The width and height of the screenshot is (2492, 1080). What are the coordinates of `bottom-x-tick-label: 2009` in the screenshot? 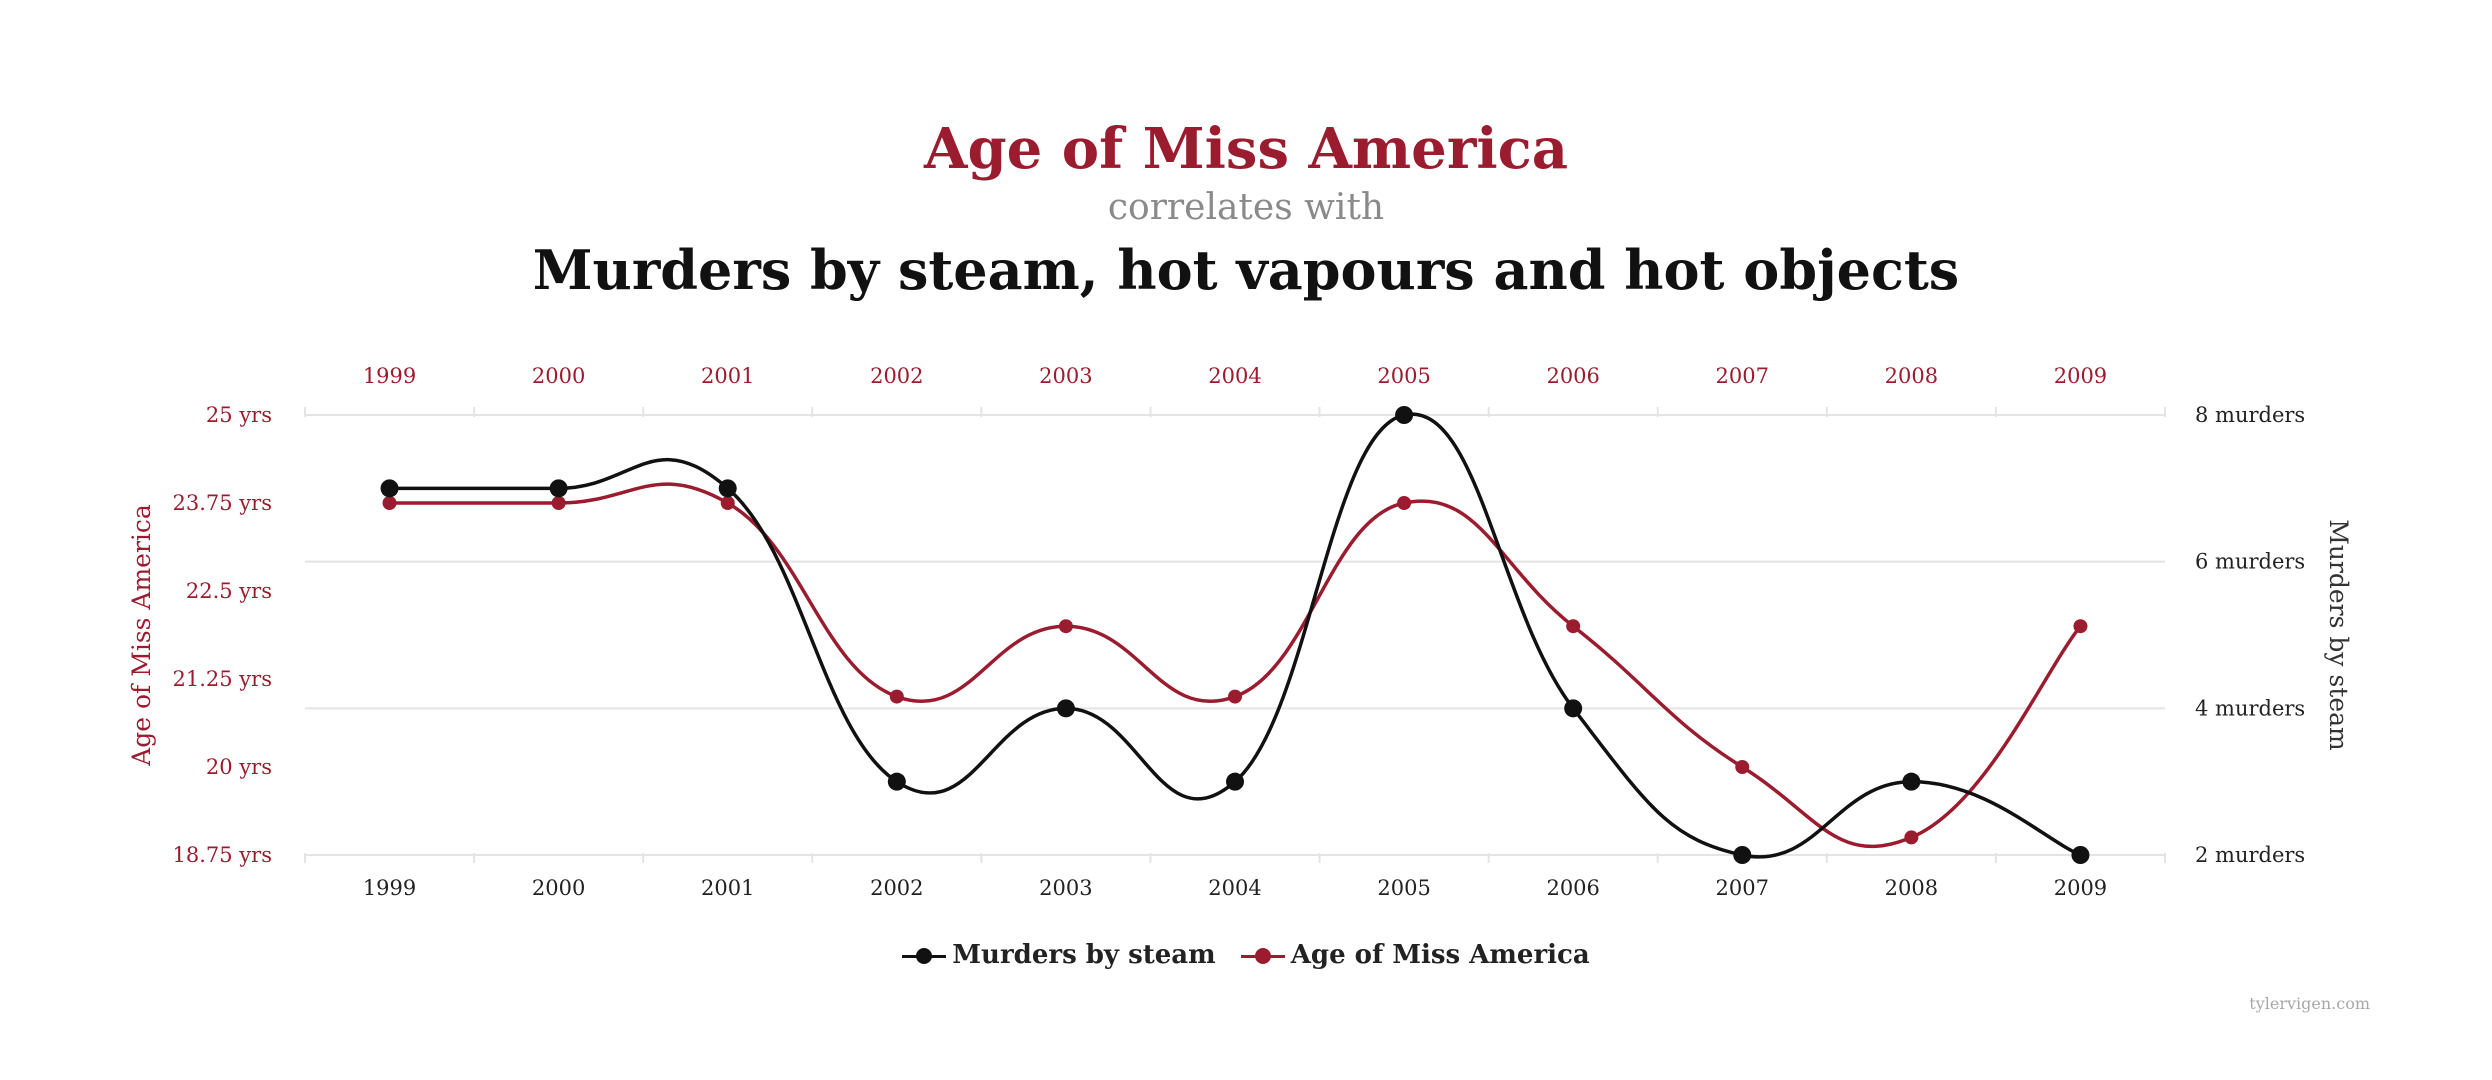 It's located at (2080, 888).